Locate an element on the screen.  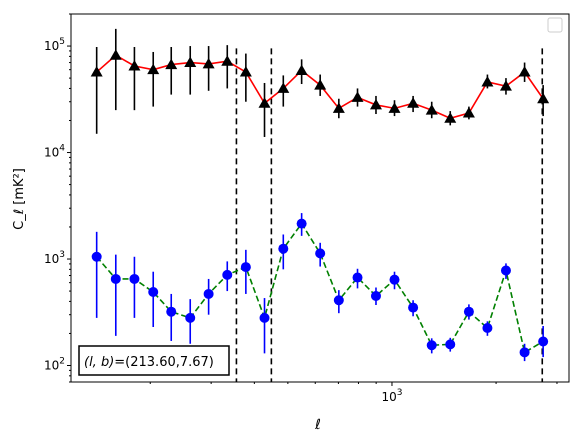
annotation-box: (l, b)=(213.60,7.67) is located at coordinates (154, 360).